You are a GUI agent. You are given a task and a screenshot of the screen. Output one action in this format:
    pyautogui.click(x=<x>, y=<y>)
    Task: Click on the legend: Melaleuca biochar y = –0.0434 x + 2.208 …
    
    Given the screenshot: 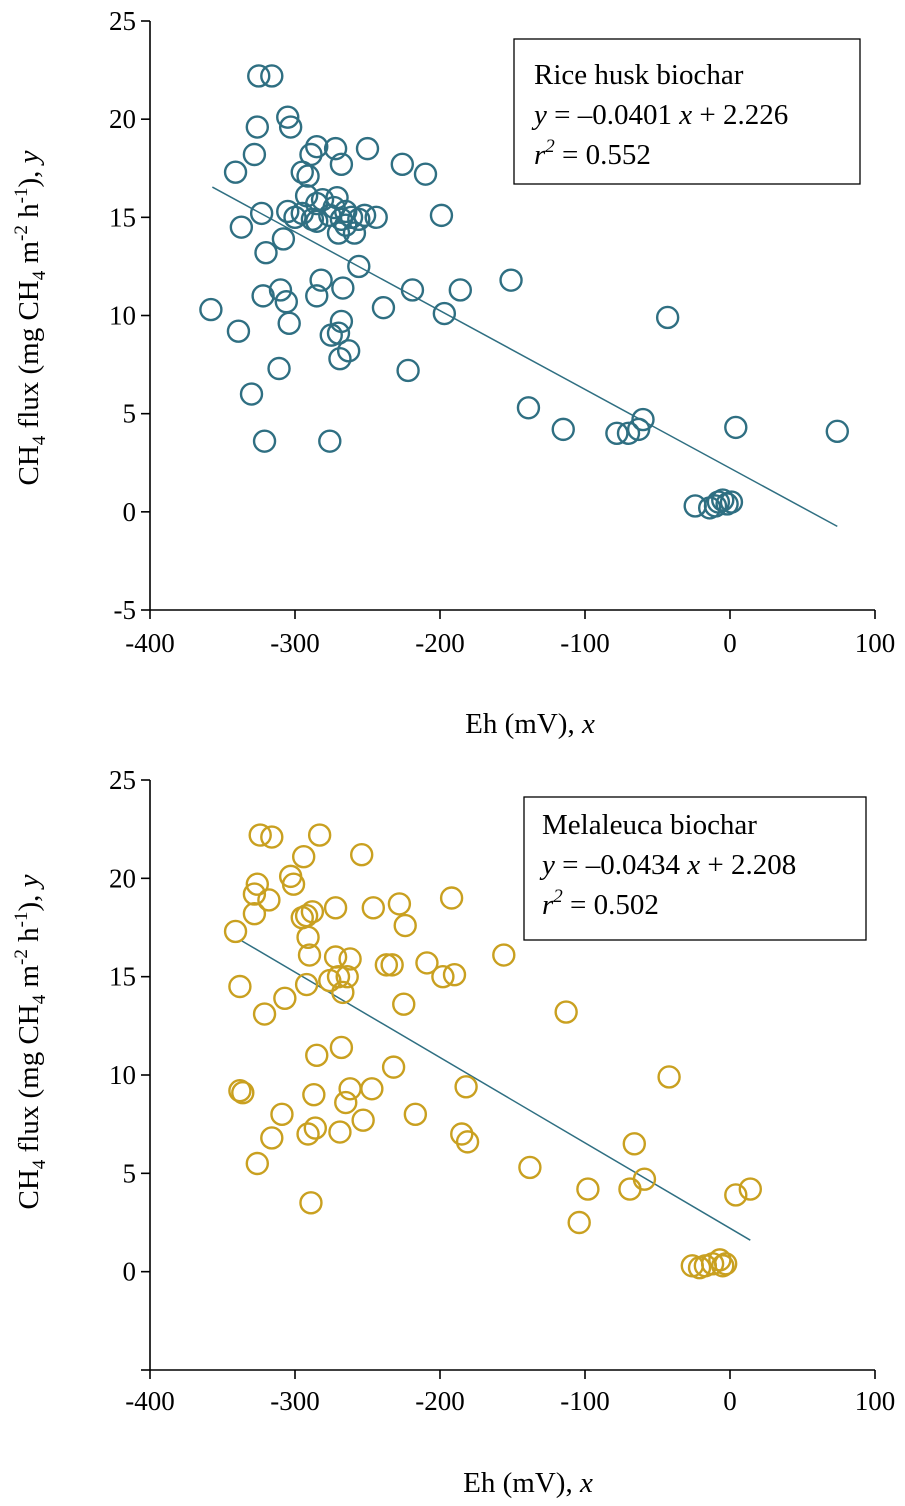 What is the action you would take?
    pyautogui.click(x=695, y=868)
    